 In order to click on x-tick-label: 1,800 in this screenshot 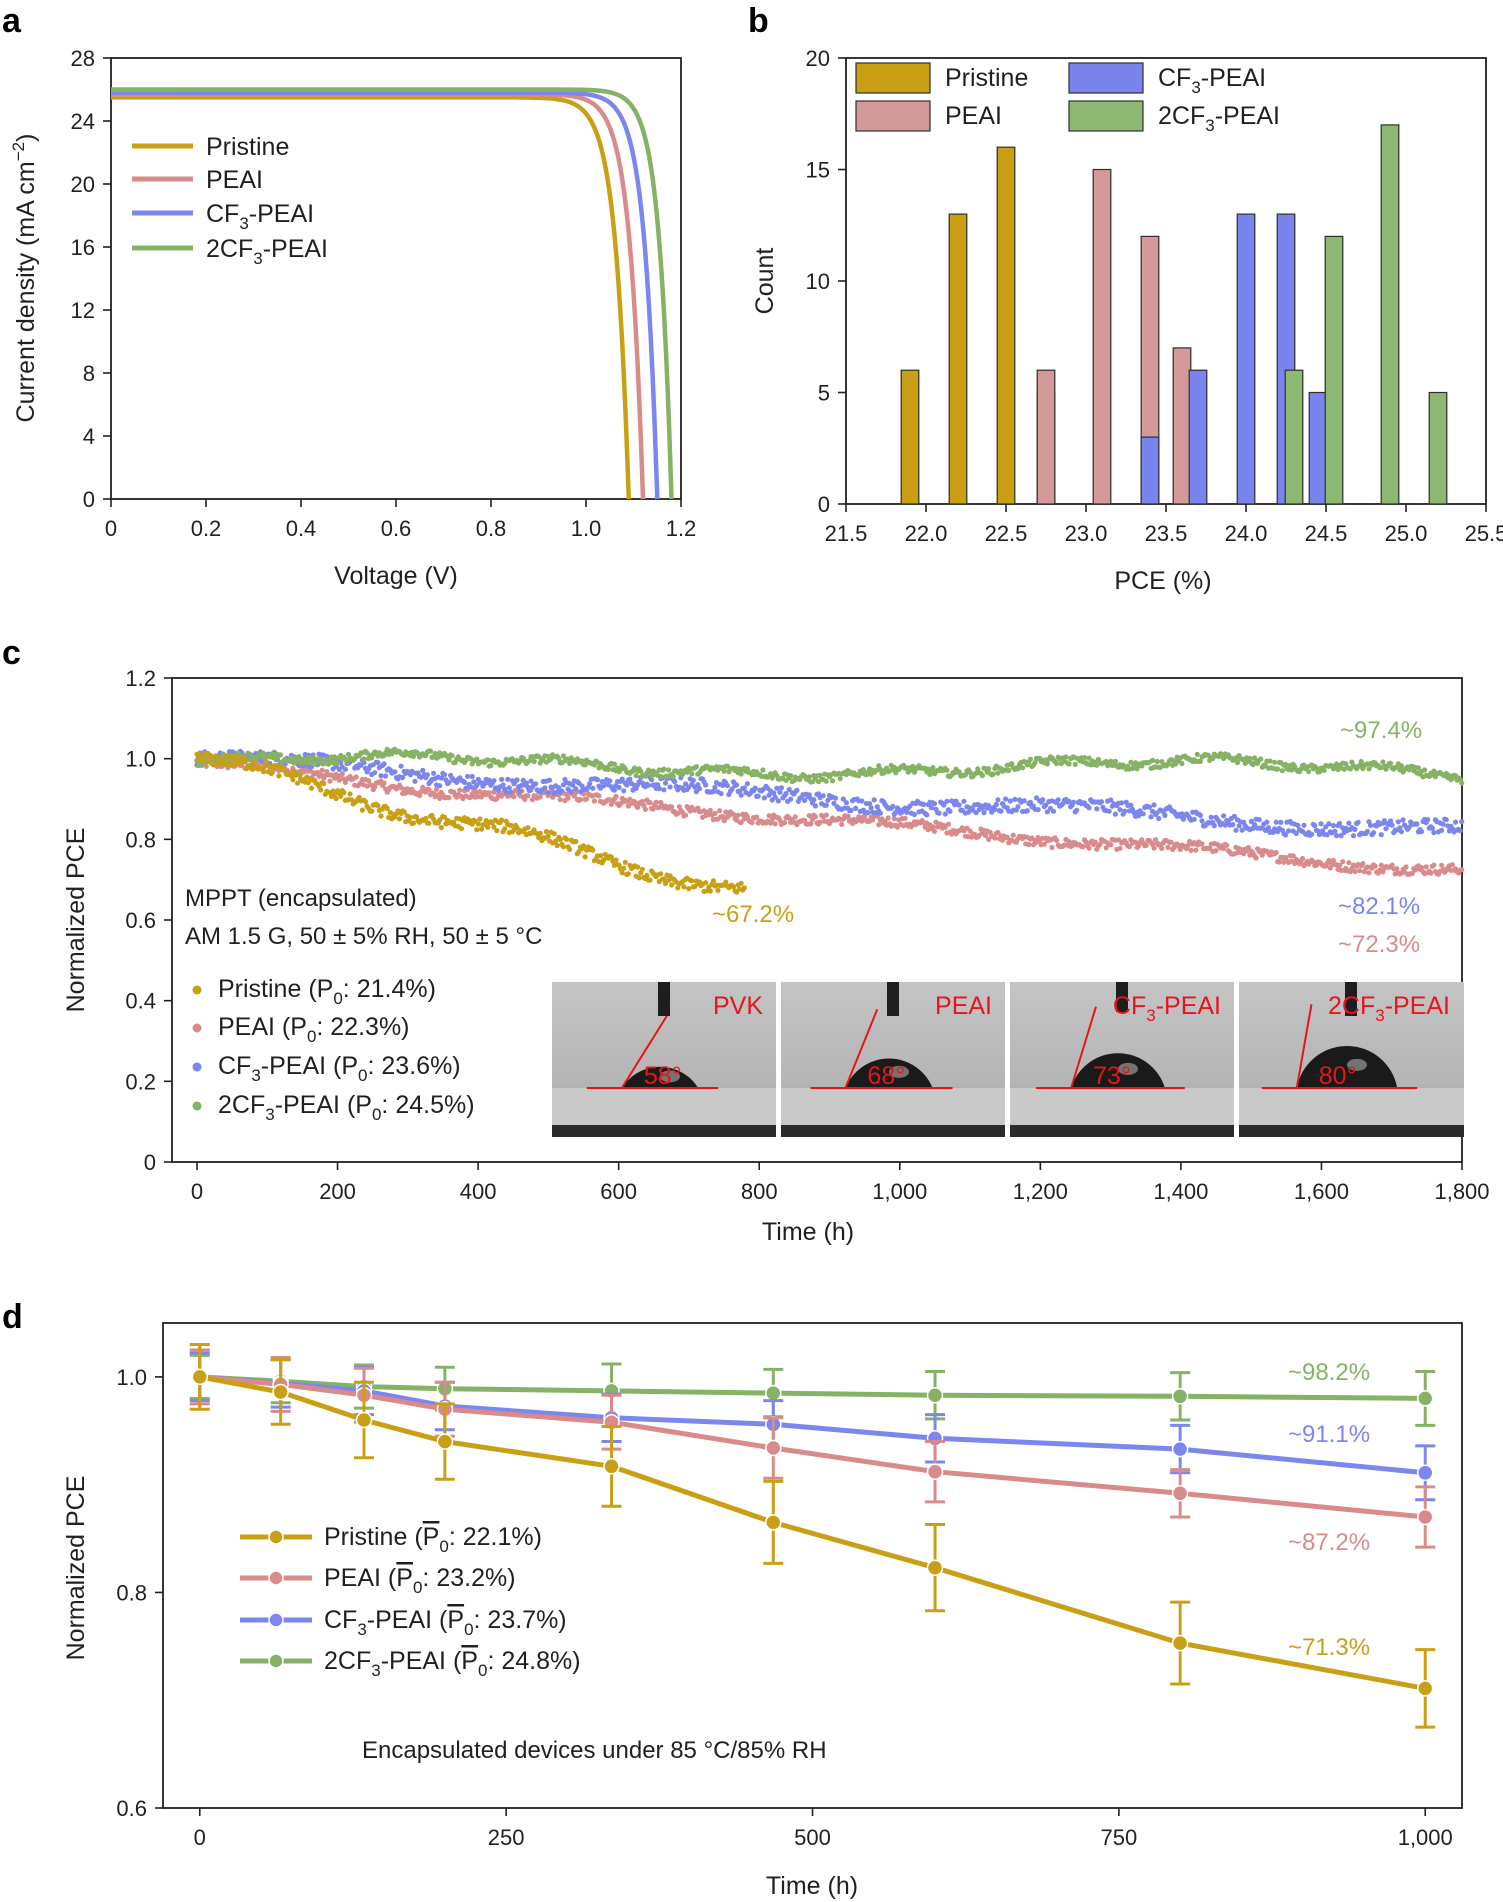, I will do `click(1461, 1191)`.